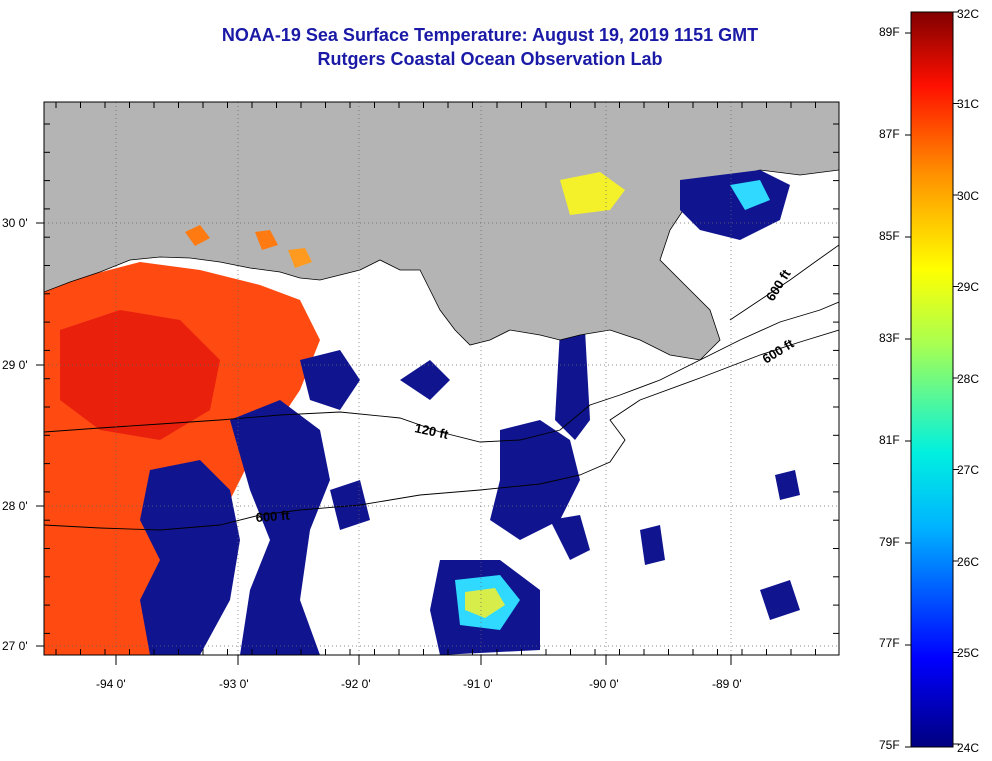 The width and height of the screenshot is (992, 761). Describe the element at coordinates (968, 562) in the screenshot. I see `colorbar-label-c: 26C` at that location.